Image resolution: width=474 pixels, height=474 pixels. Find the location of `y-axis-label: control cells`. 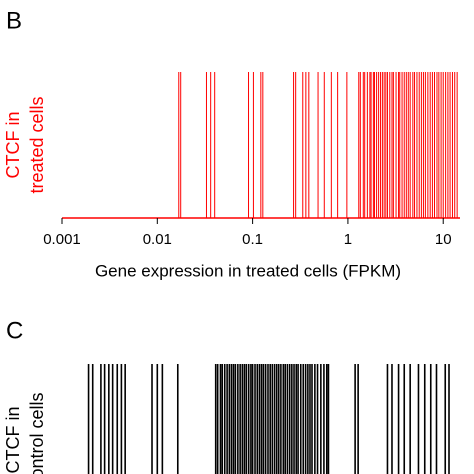

y-axis-label: control cells is located at coordinates (37, 433).